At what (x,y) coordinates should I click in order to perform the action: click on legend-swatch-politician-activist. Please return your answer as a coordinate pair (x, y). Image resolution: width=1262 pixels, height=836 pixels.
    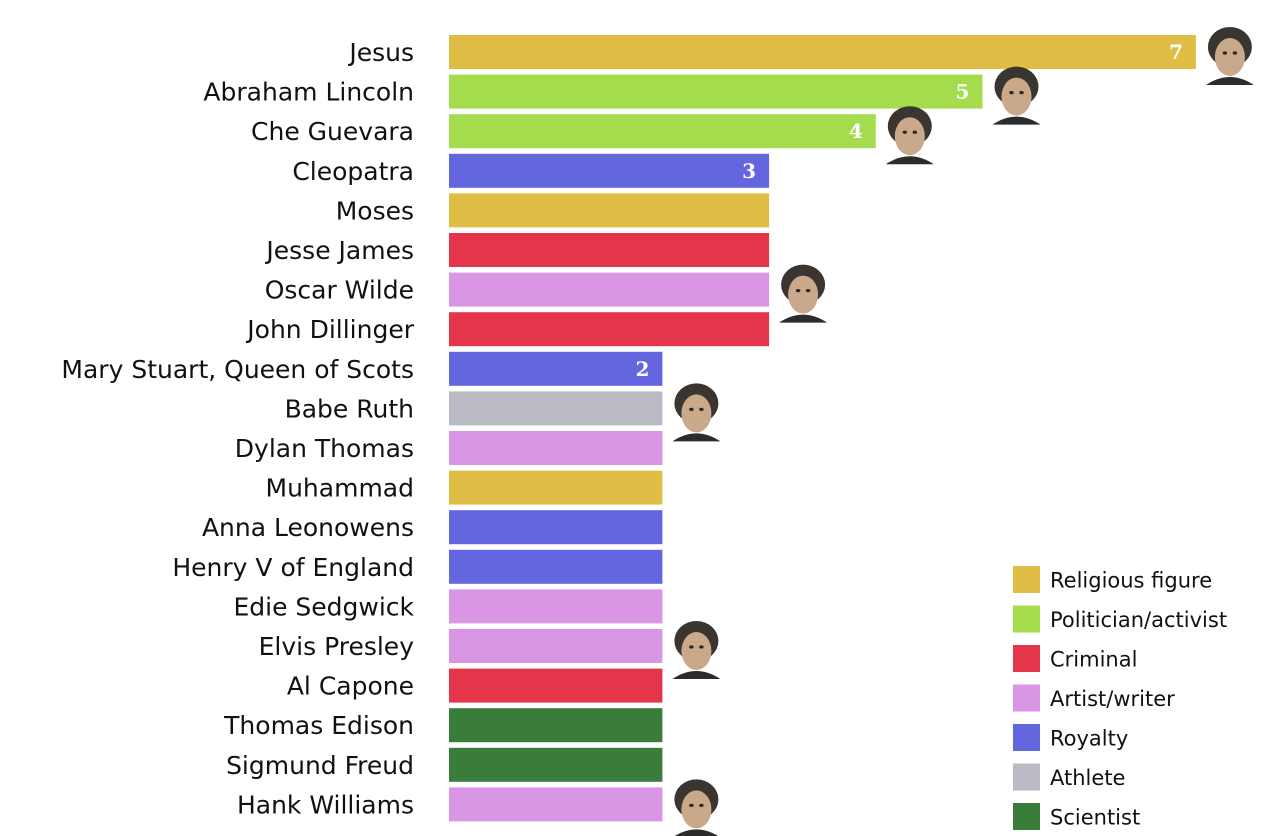
    Looking at the image, I should click on (1026, 619).